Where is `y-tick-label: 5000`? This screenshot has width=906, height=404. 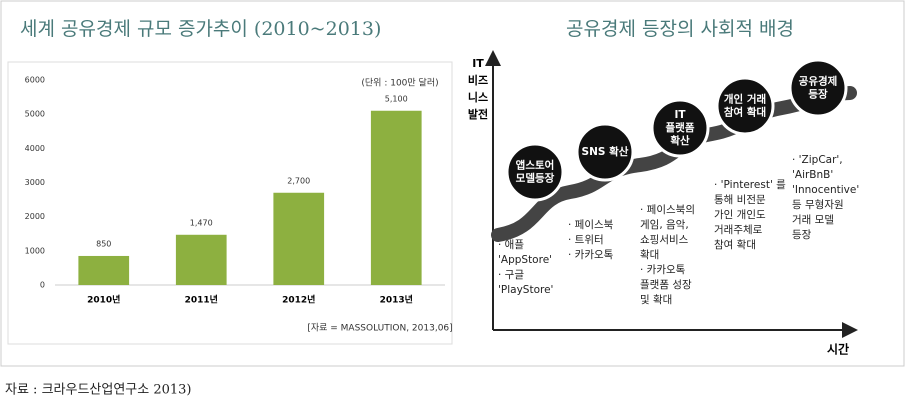 y-tick-label: 5000 is located at coordinates (35, 114).